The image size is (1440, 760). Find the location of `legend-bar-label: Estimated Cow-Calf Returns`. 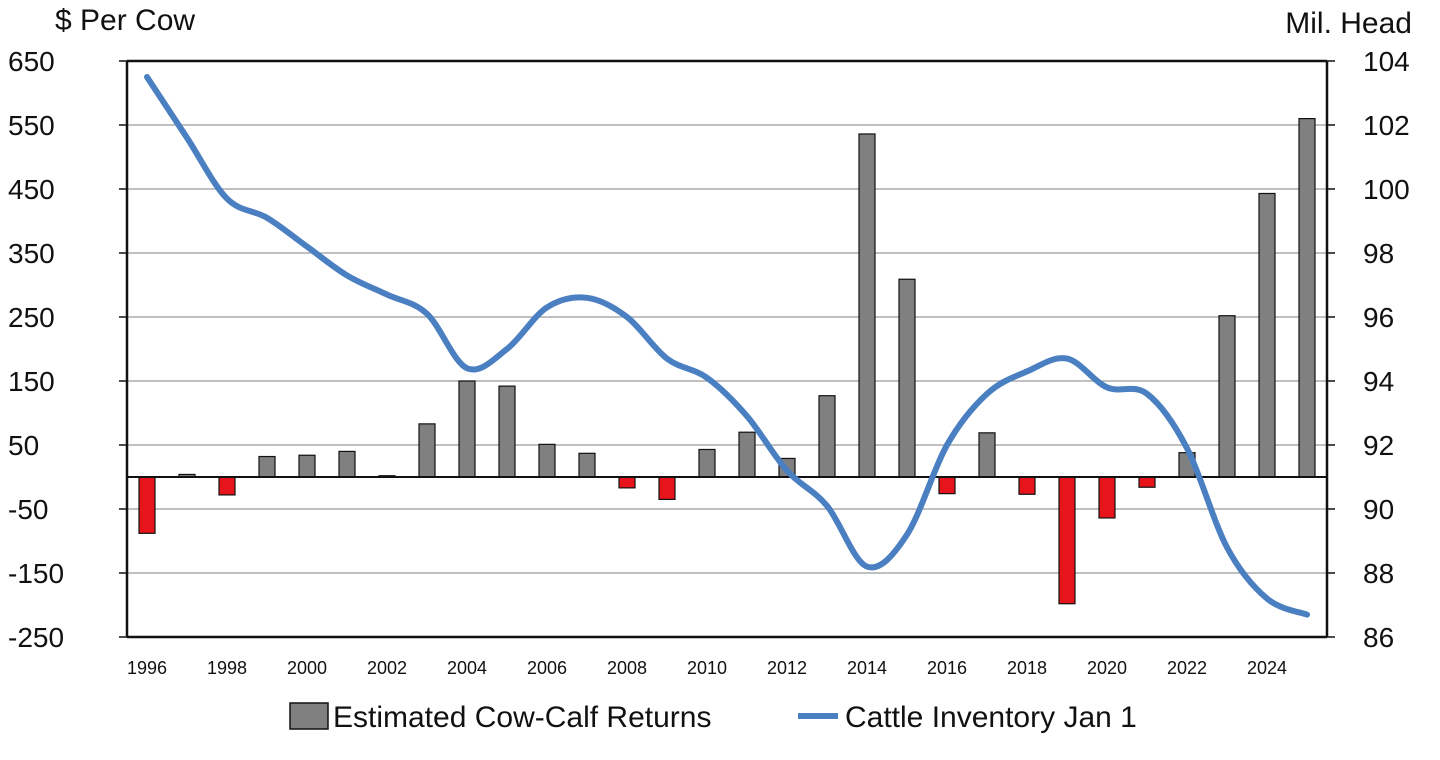

legend-bar-label: Estimated Cow-Calf Returns is located at coordinates (522, 717).